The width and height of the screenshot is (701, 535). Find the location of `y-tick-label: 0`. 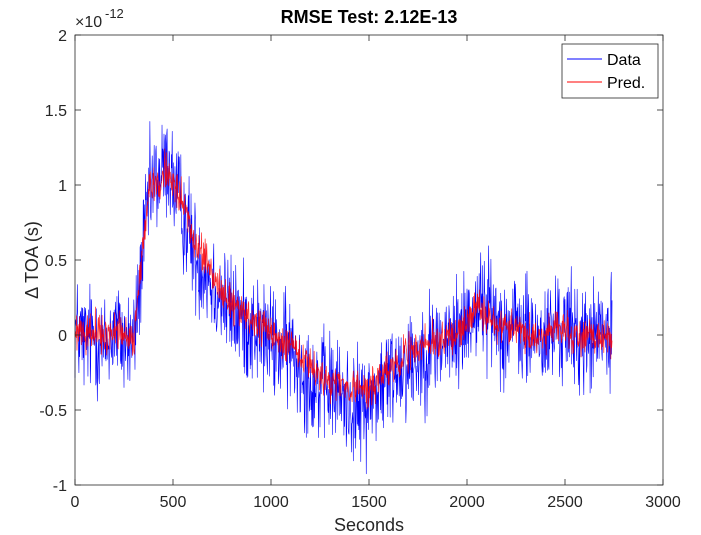

y-tick-label: 0 is located at coordinates (62, 336).